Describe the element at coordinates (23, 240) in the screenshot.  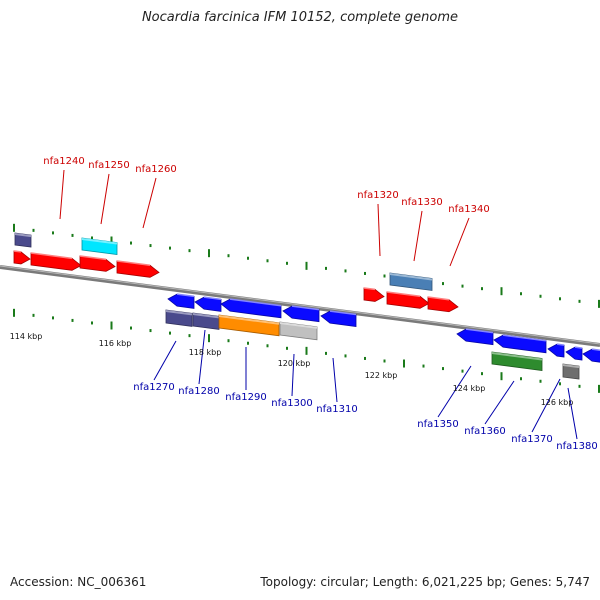
I see `feature-box-upper` at that location.